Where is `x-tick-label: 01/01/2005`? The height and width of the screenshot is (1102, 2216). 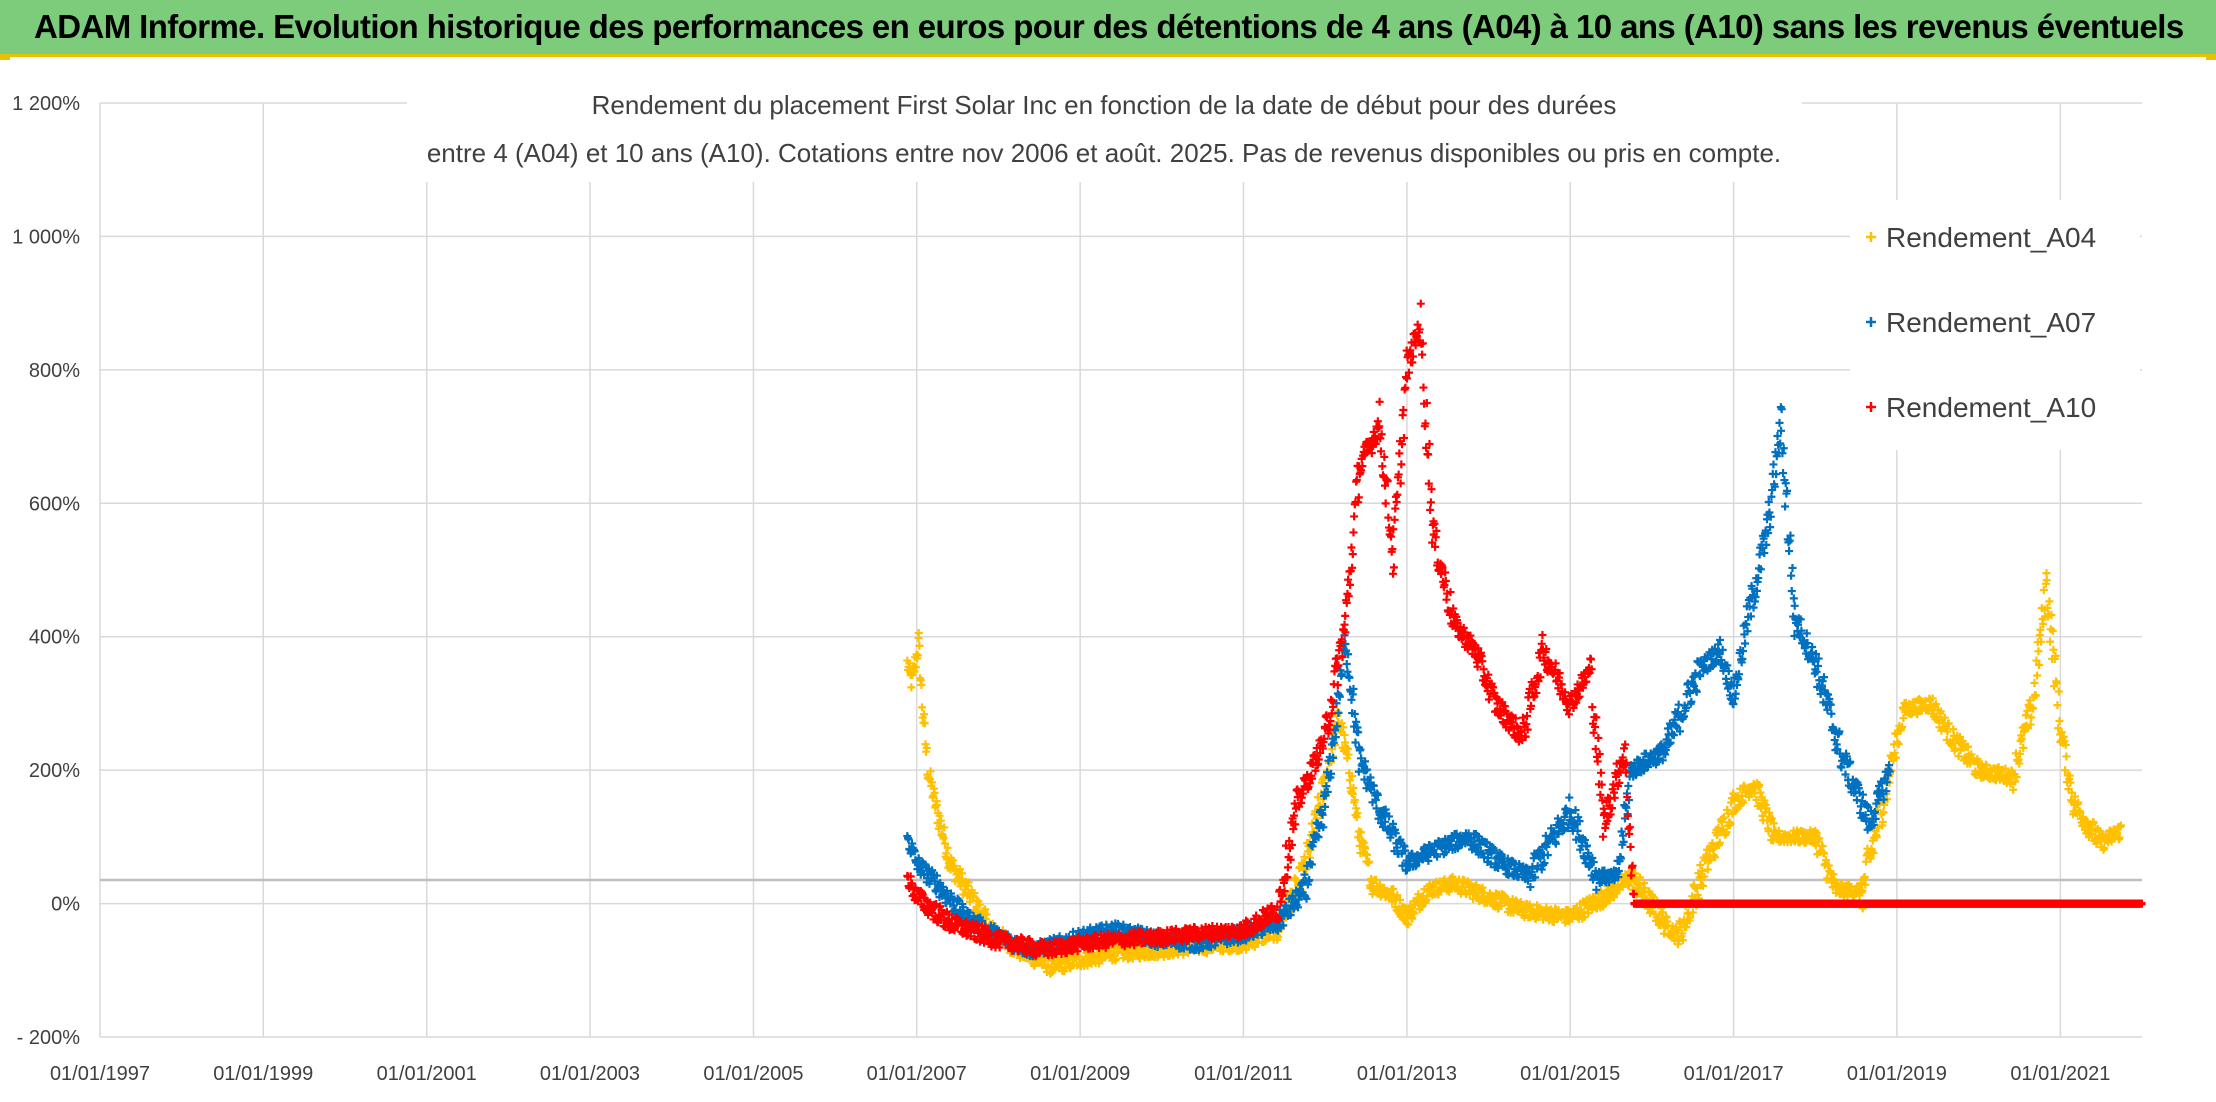
x-tick-label: 01/01/2005 is located at coordinates (753, 1074).